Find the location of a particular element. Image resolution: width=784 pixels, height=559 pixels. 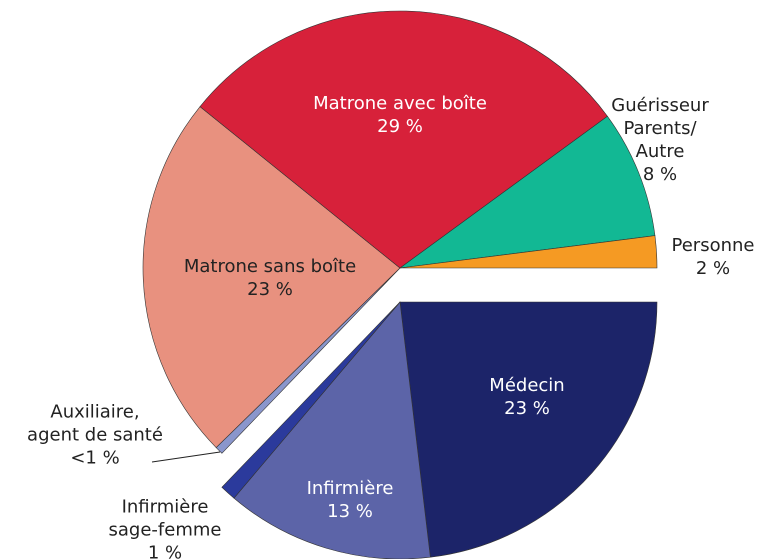

slice-label: Auxiliaire, agent de santé <1 % is located at coordinates (95, 435).